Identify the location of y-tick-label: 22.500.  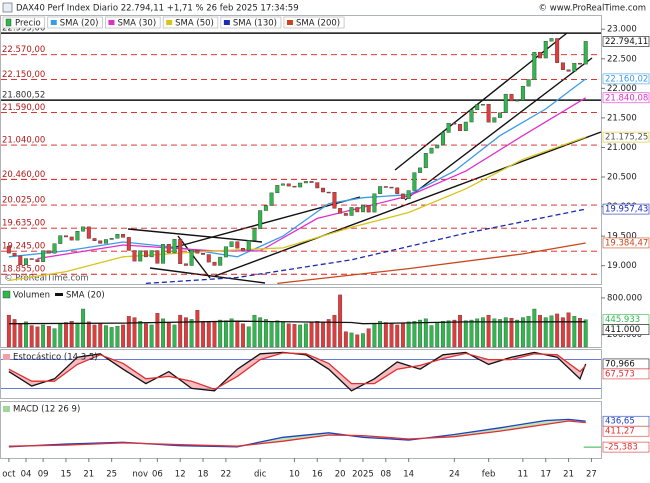
(622, 59).